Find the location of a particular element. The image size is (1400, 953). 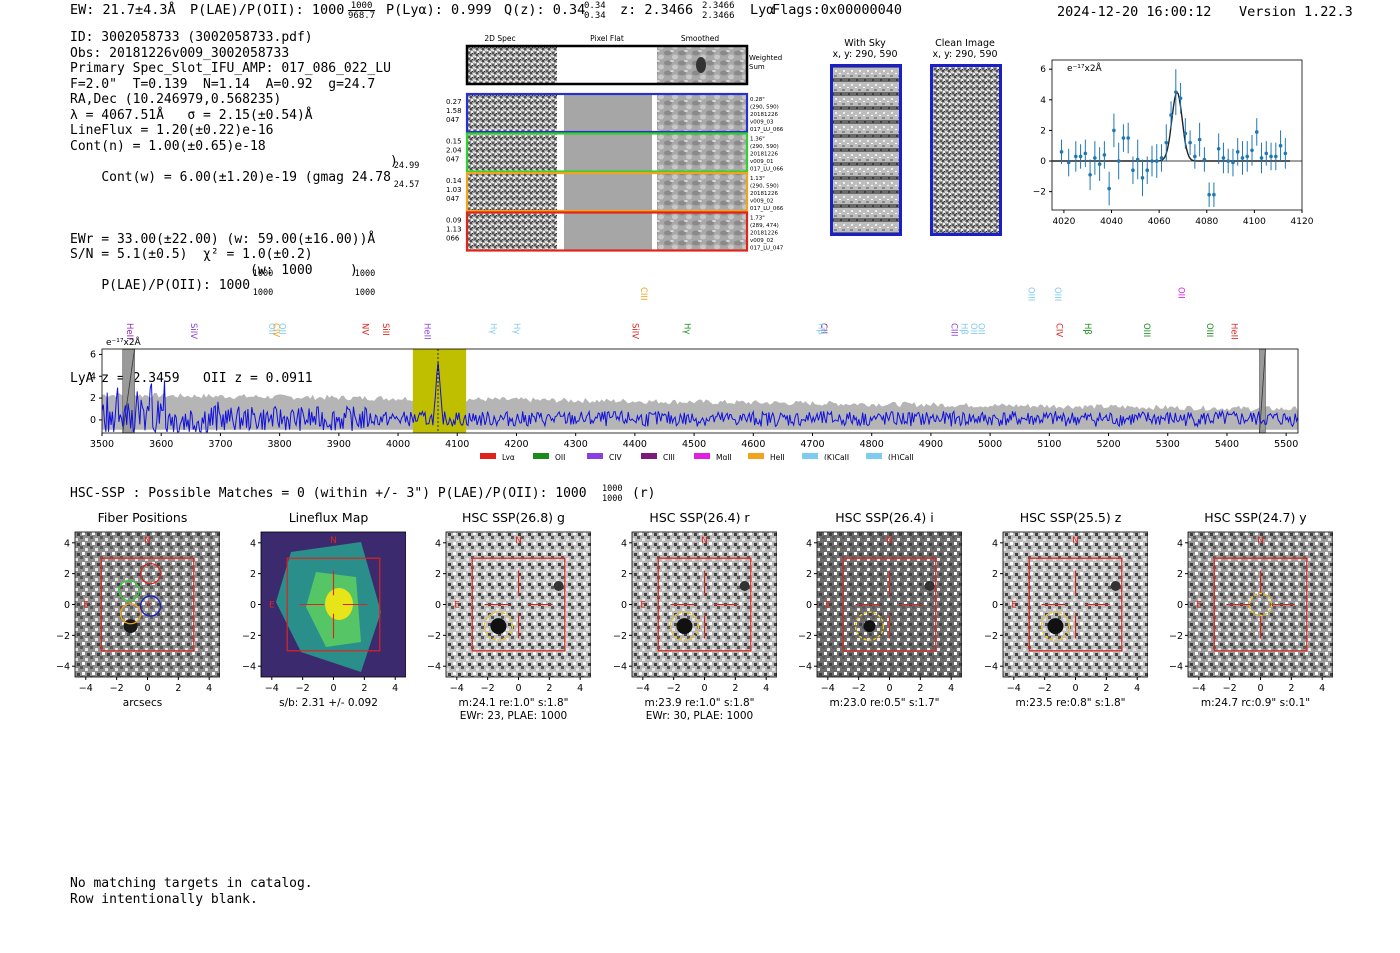

spectrum-x-tick-label: 3600 is located at coordinates (161, 444).